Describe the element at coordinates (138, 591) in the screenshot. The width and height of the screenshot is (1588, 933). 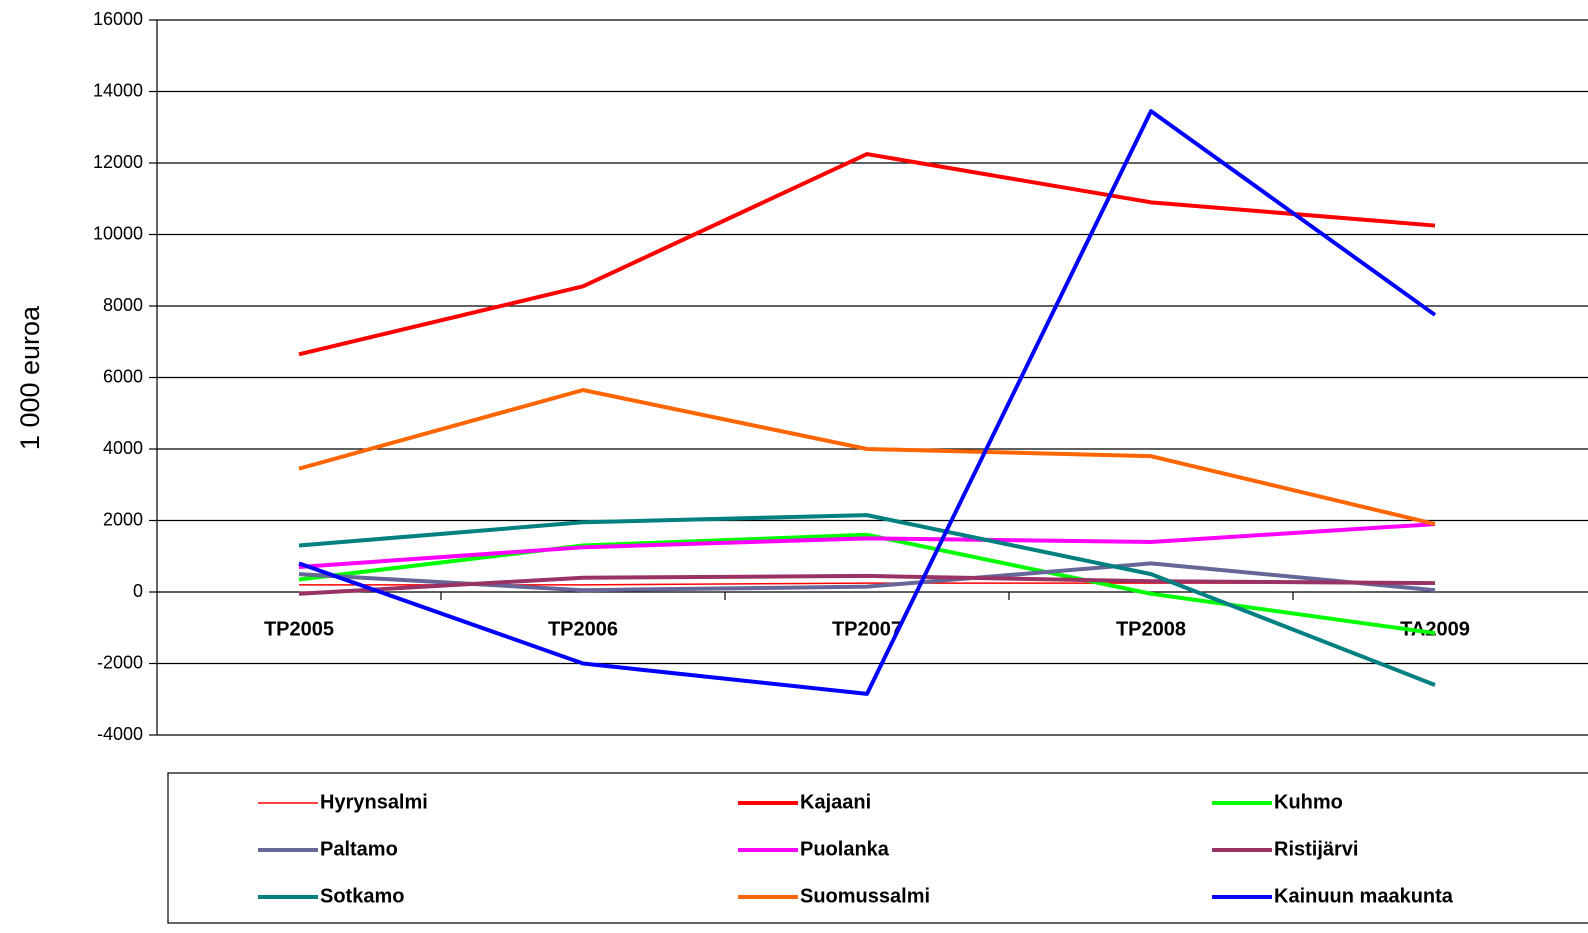
I see `y-tick-label: 0` at that location.